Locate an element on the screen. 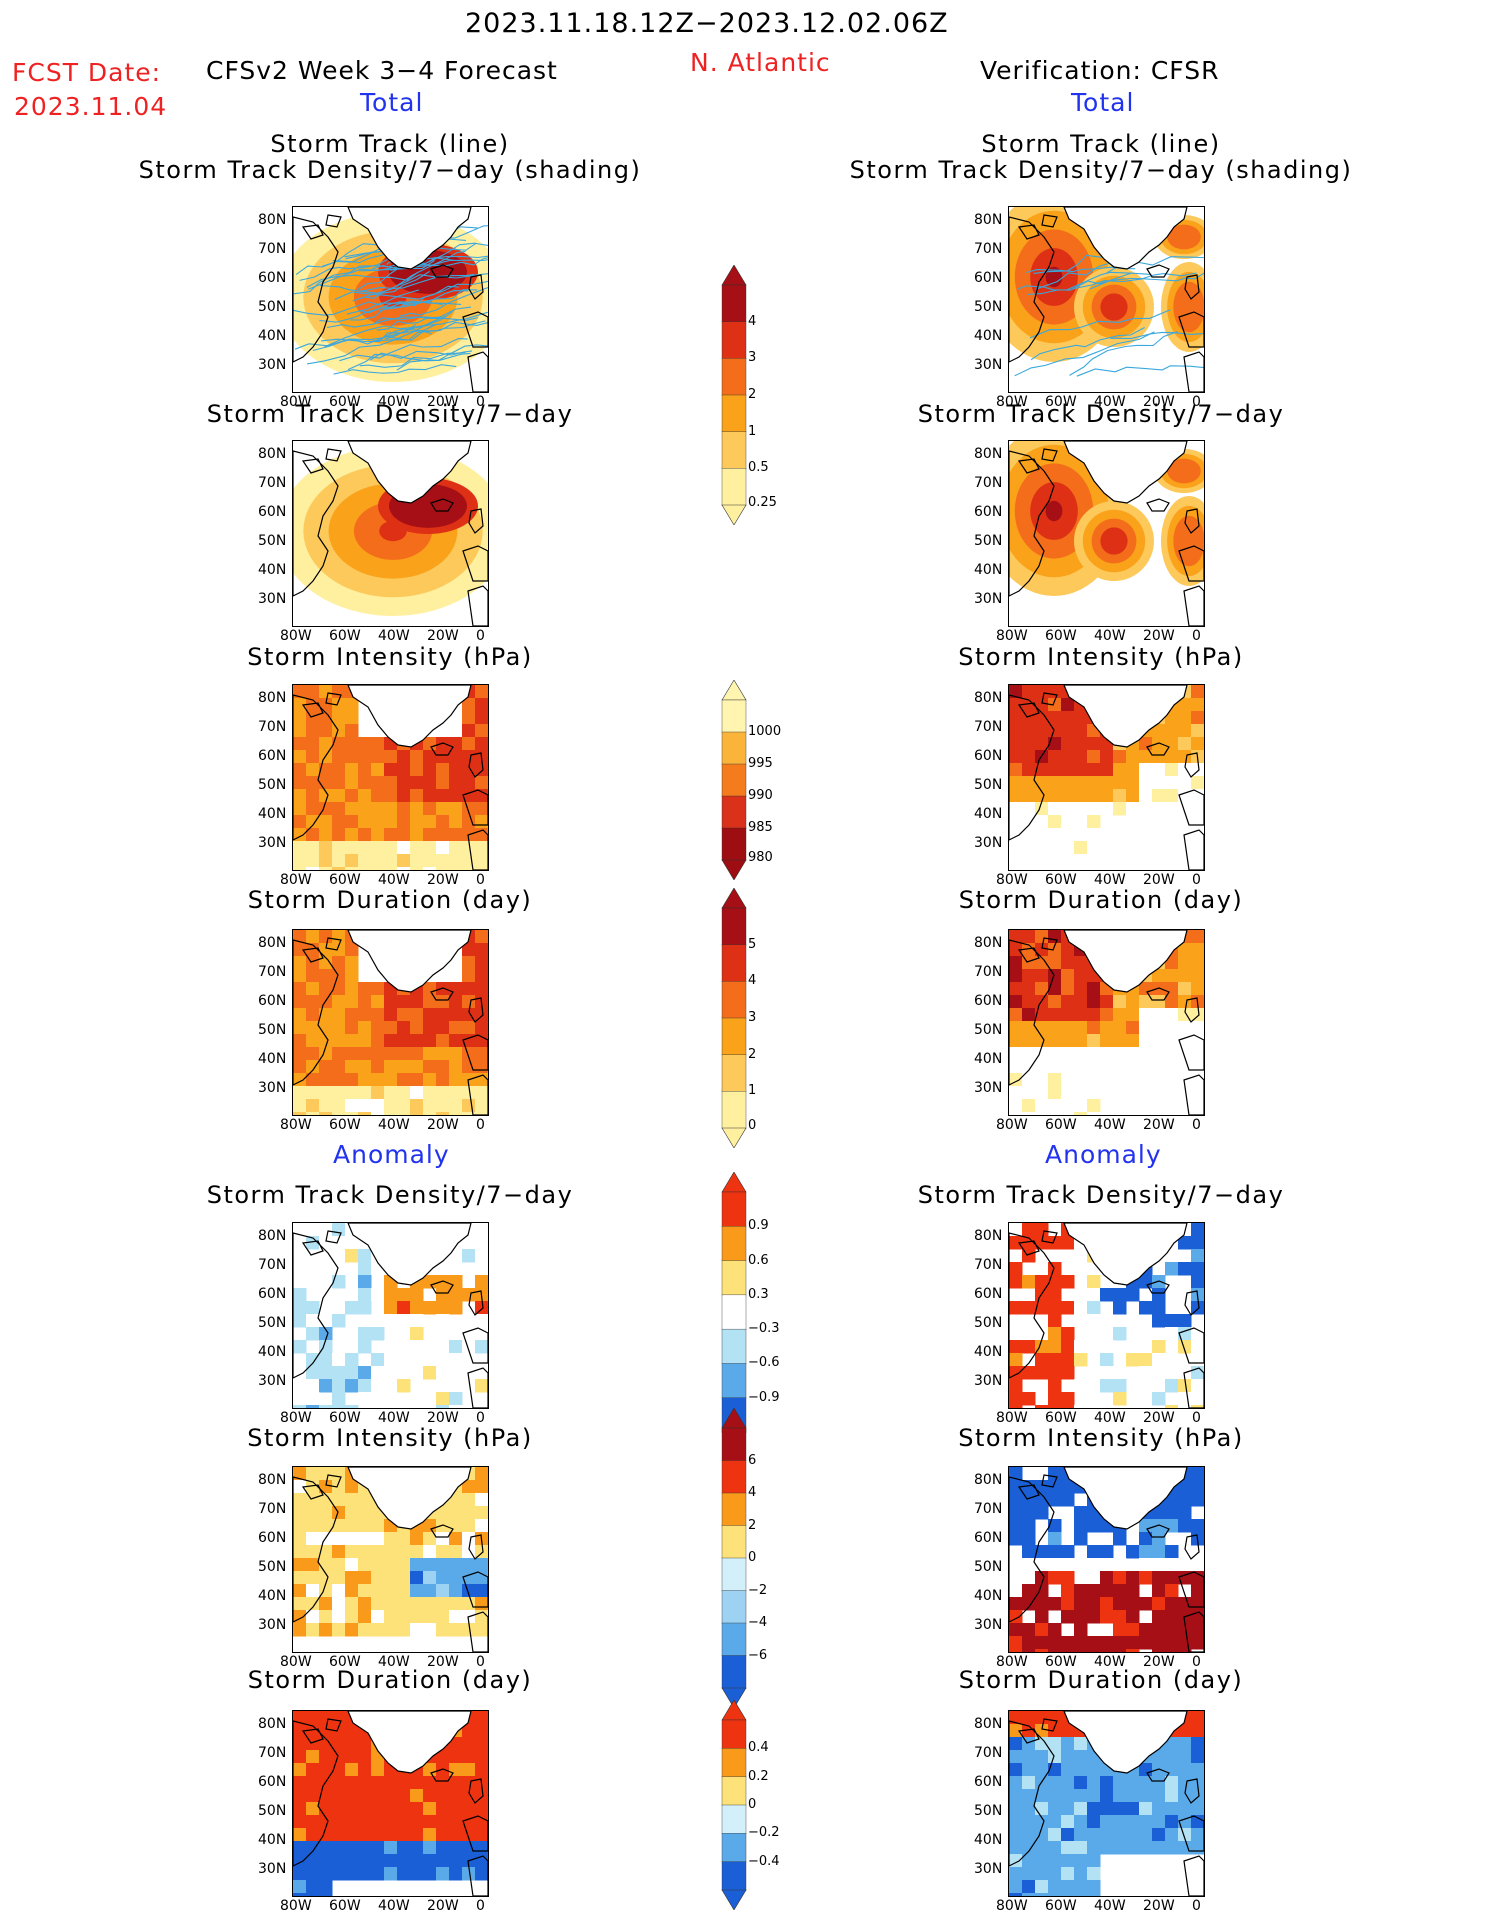  main-title: 2023.11.18.12Z−2023.12.02.06Z is located at coordinates (707, 23).